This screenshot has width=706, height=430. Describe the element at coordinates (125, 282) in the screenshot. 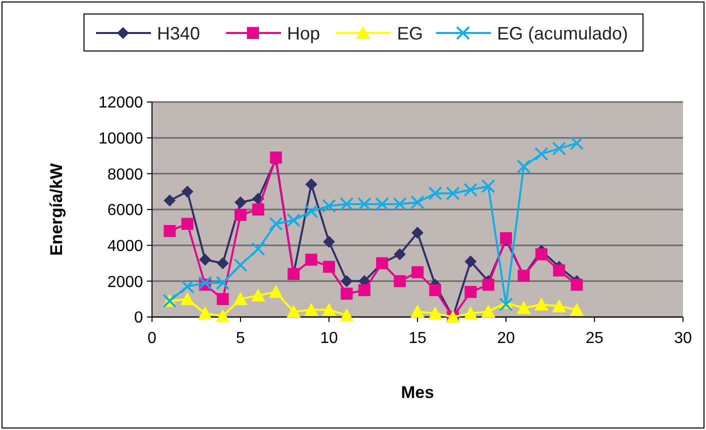

I see `y-tick-label: 2000` at that location.